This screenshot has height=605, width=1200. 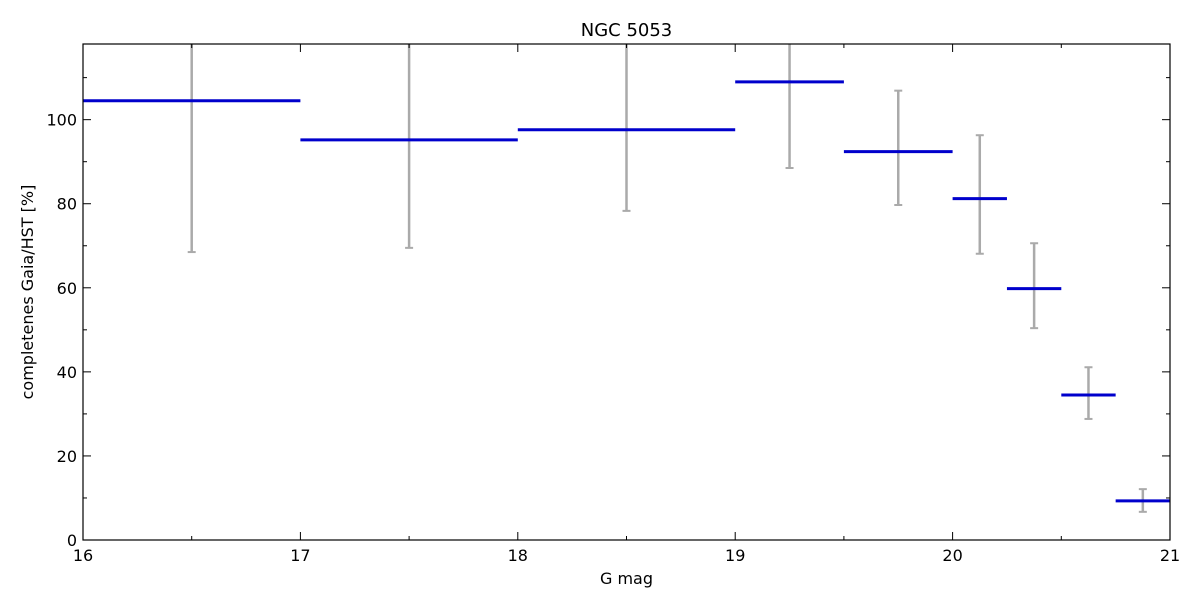 I want to click on y-tick-label: 0, so click(x=72, y=540).